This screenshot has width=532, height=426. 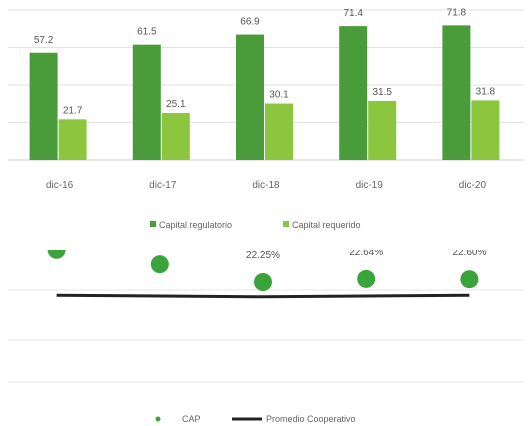 I want to click on data-label-capital-regulatorio: 61.5, so click(x=147, y=32).